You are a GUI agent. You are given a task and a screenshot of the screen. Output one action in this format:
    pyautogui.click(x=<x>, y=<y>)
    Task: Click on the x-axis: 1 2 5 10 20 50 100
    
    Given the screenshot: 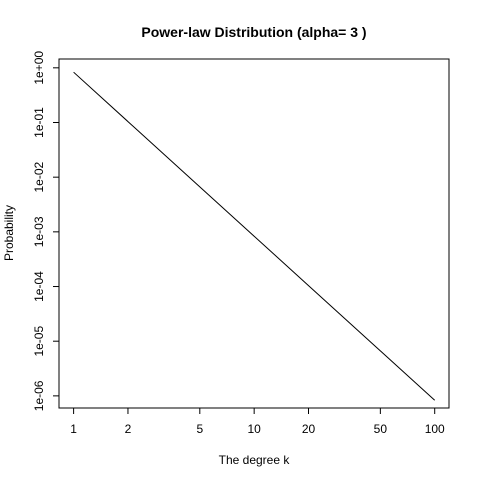 What is the action you would take?
    pyautogui.click(x=257, y=422)
    